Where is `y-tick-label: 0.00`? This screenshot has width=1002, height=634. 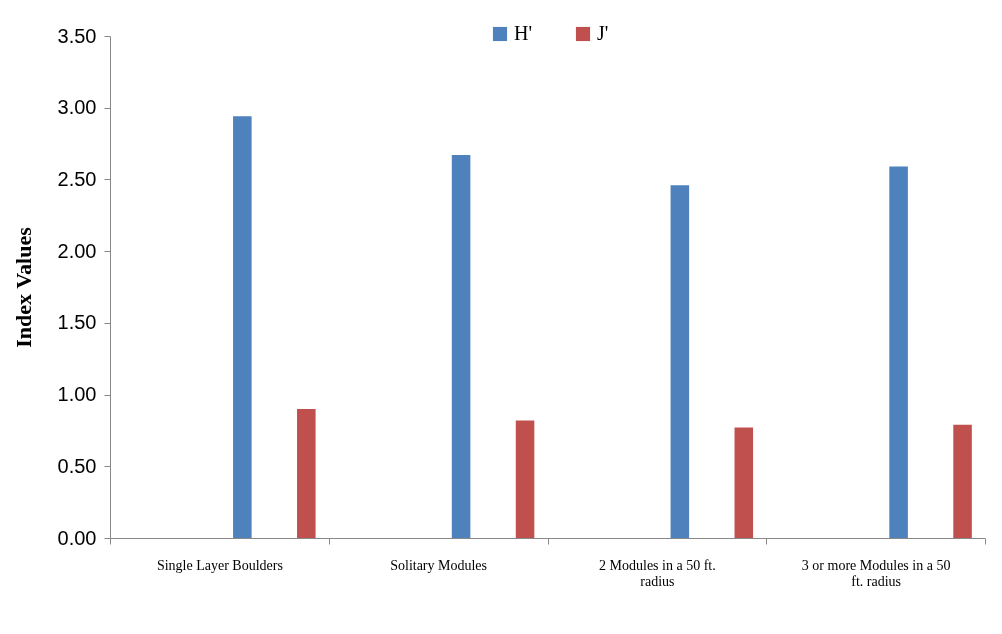
y-tick-label: 0.00 is located at coordinates (77, 537).